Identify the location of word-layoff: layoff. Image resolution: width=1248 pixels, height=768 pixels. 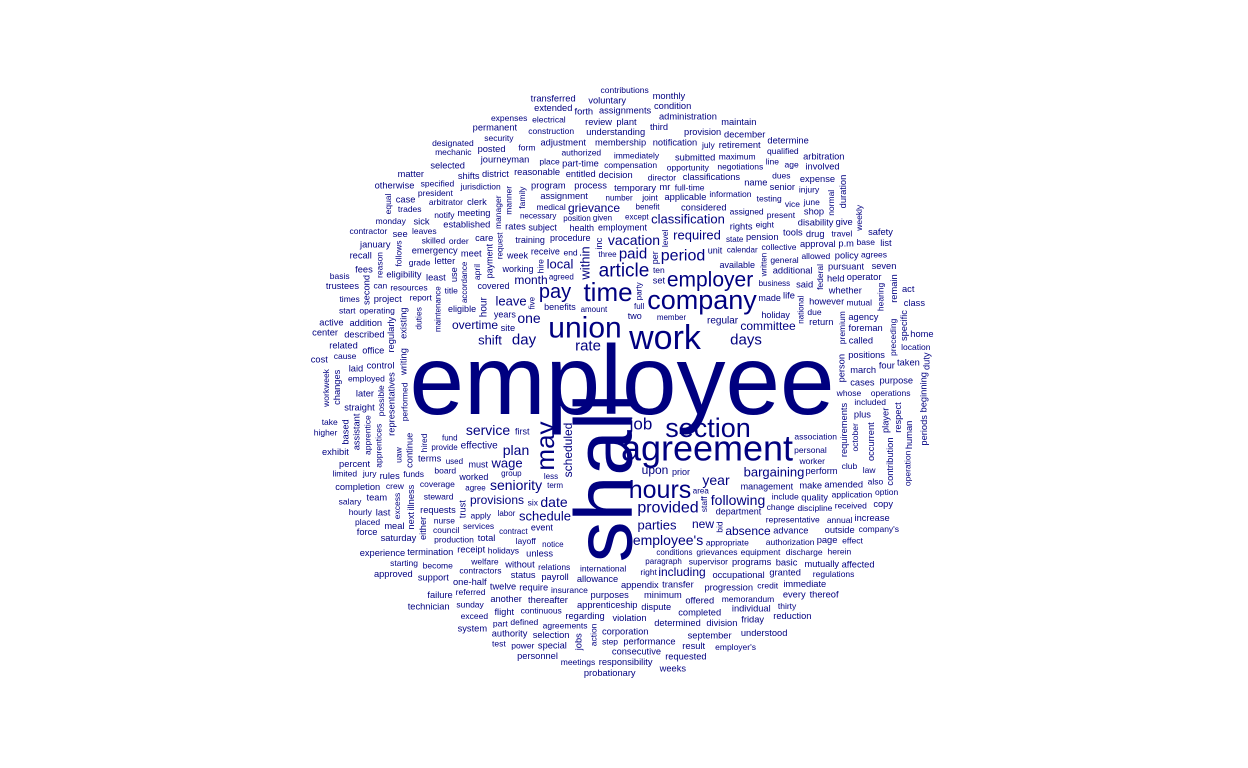
(526, 541).